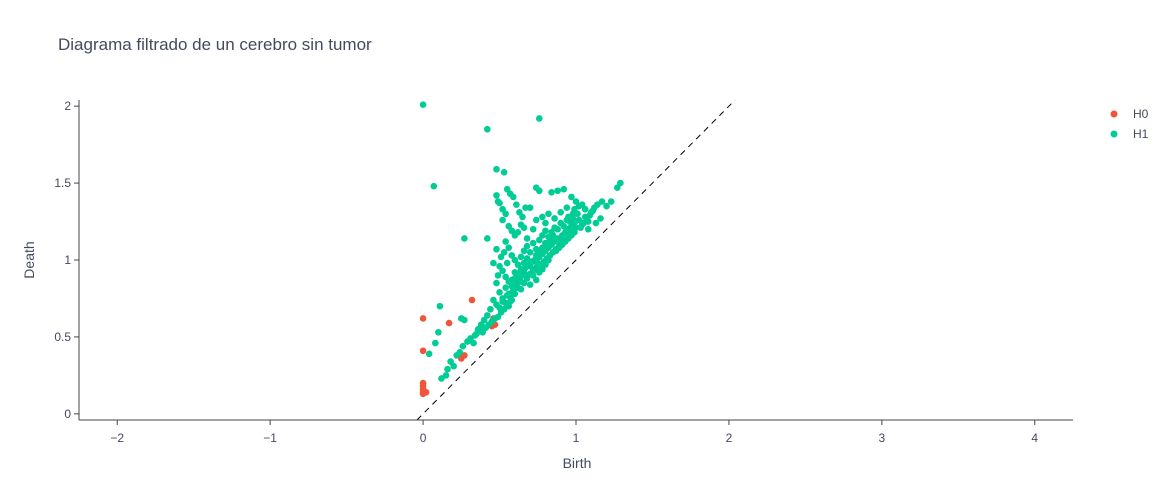 This screenshot has width=1169, height=500. Describe the element at coordinates (1114, 134) in the screenshot. I see `legend-marker-h1` at that location.